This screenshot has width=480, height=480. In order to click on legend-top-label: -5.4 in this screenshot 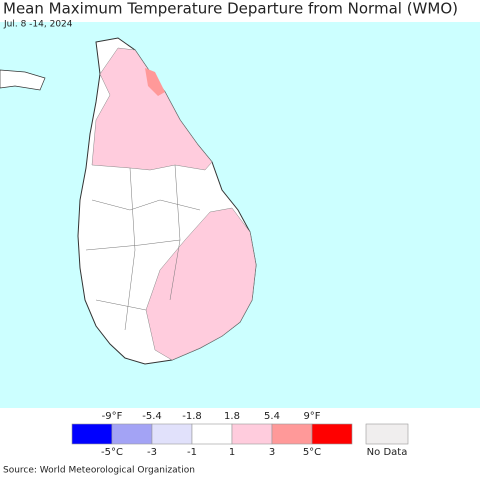, I will do `click(152, 416)`.